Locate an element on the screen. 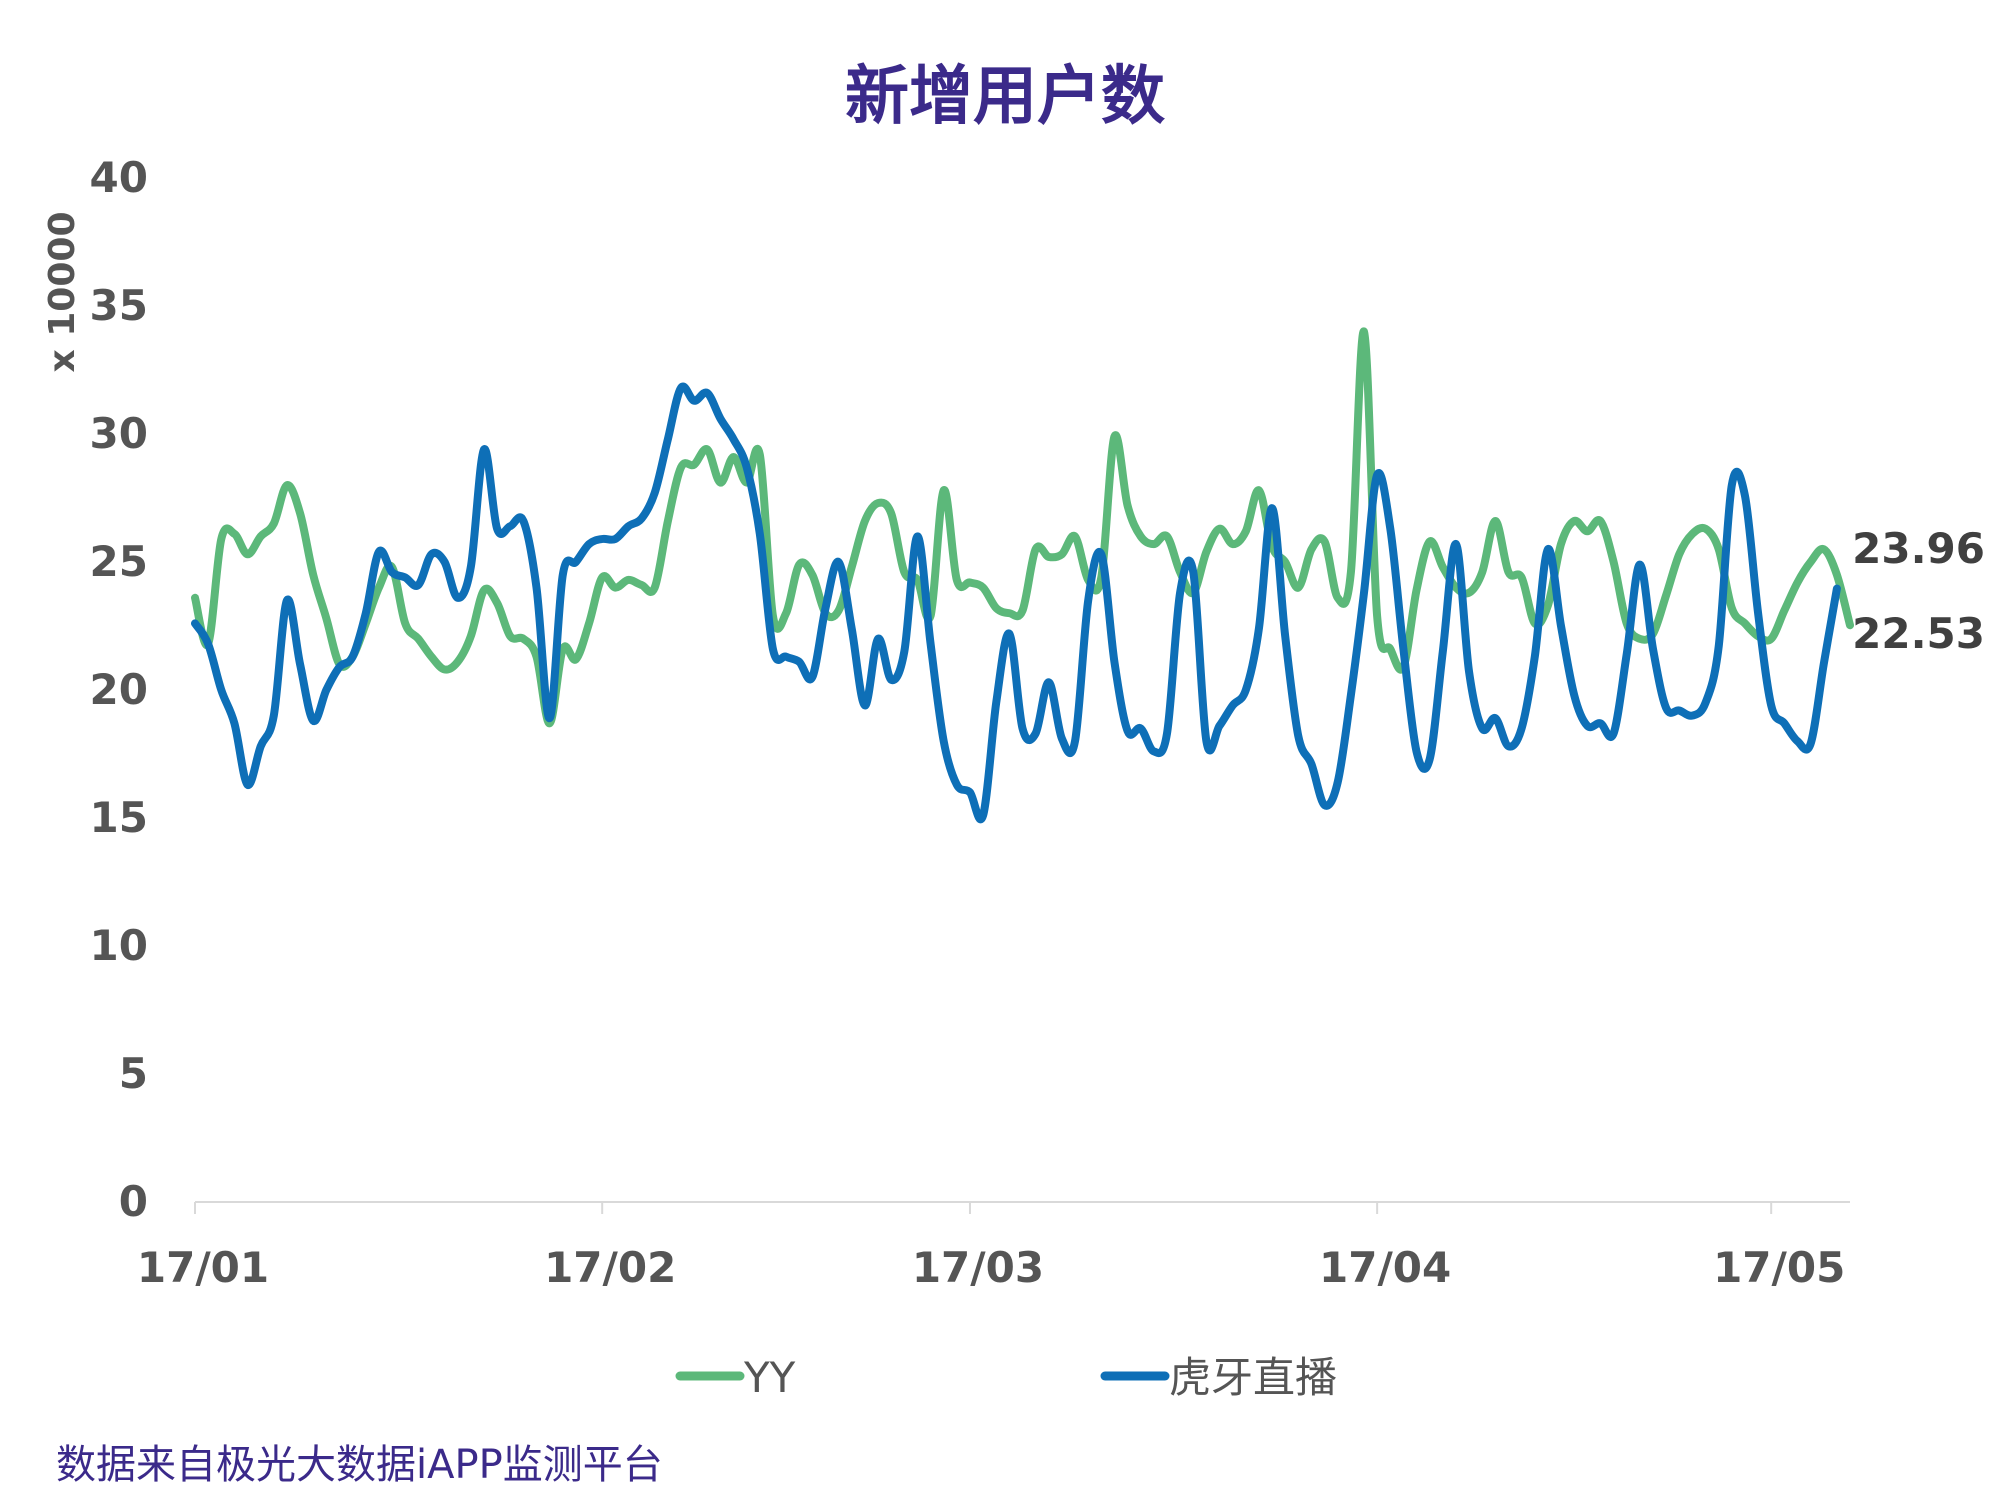 This screenshot has width=2000, height=1500. y-tick-label: 20 is located at coordinates (119, 689).